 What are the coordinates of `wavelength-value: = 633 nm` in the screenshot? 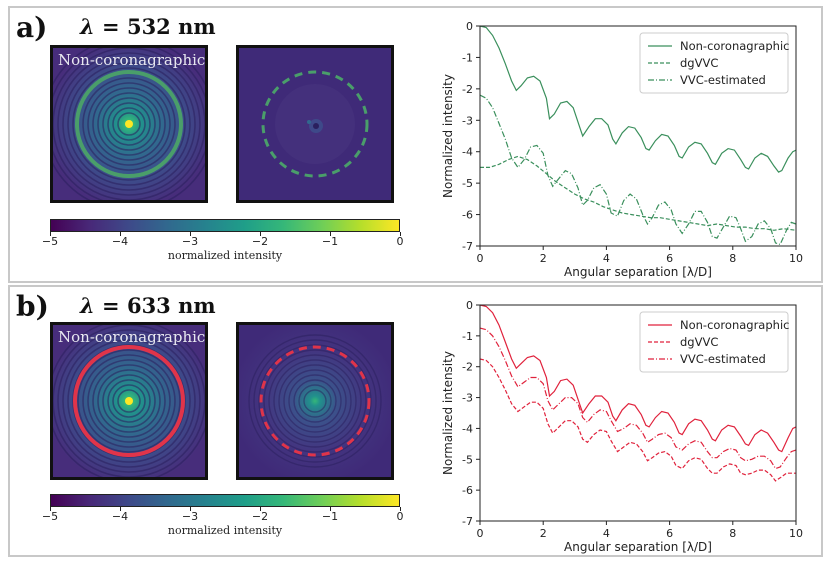 It's located at (155, 305).